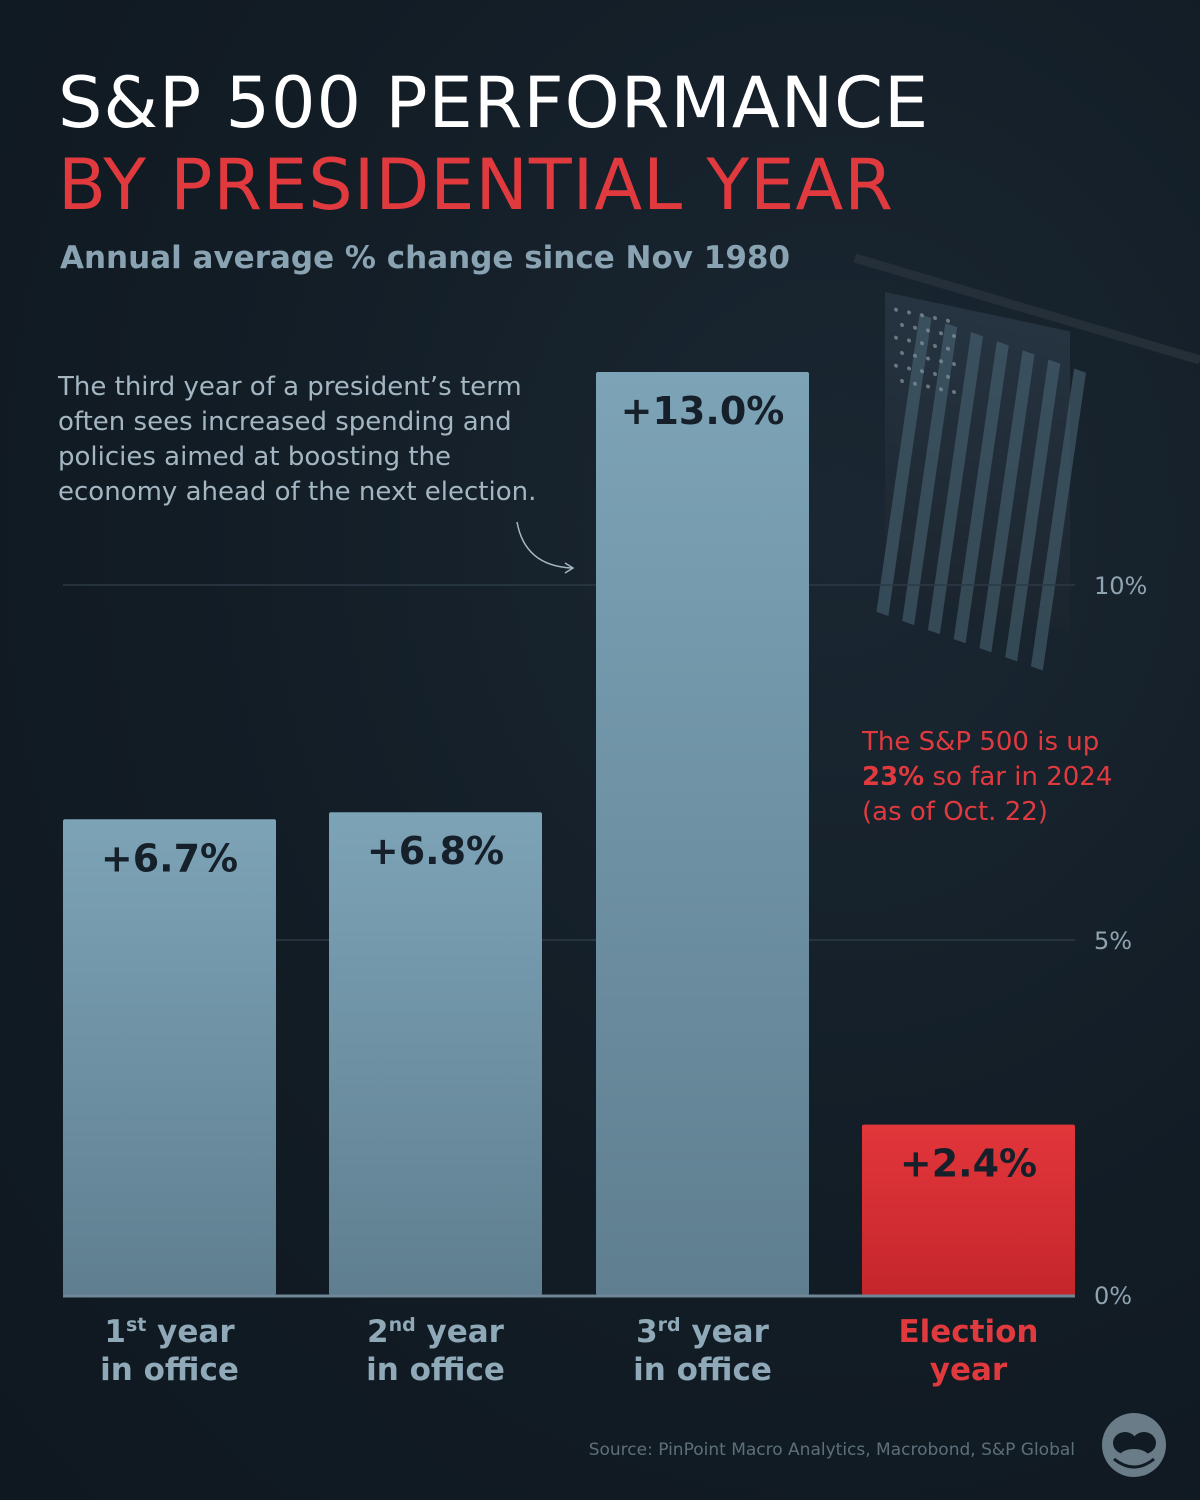 The height and width of the screenshot is (1500, 1200). Describe the element at coordinates (169, 858) in the screenshot. I see `value-label-1: +6.7%` at that location.